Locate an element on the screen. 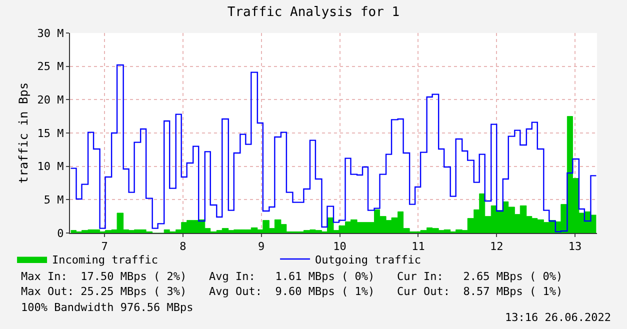  y-tick-label: 20 M is located at coordinates (50, 100).